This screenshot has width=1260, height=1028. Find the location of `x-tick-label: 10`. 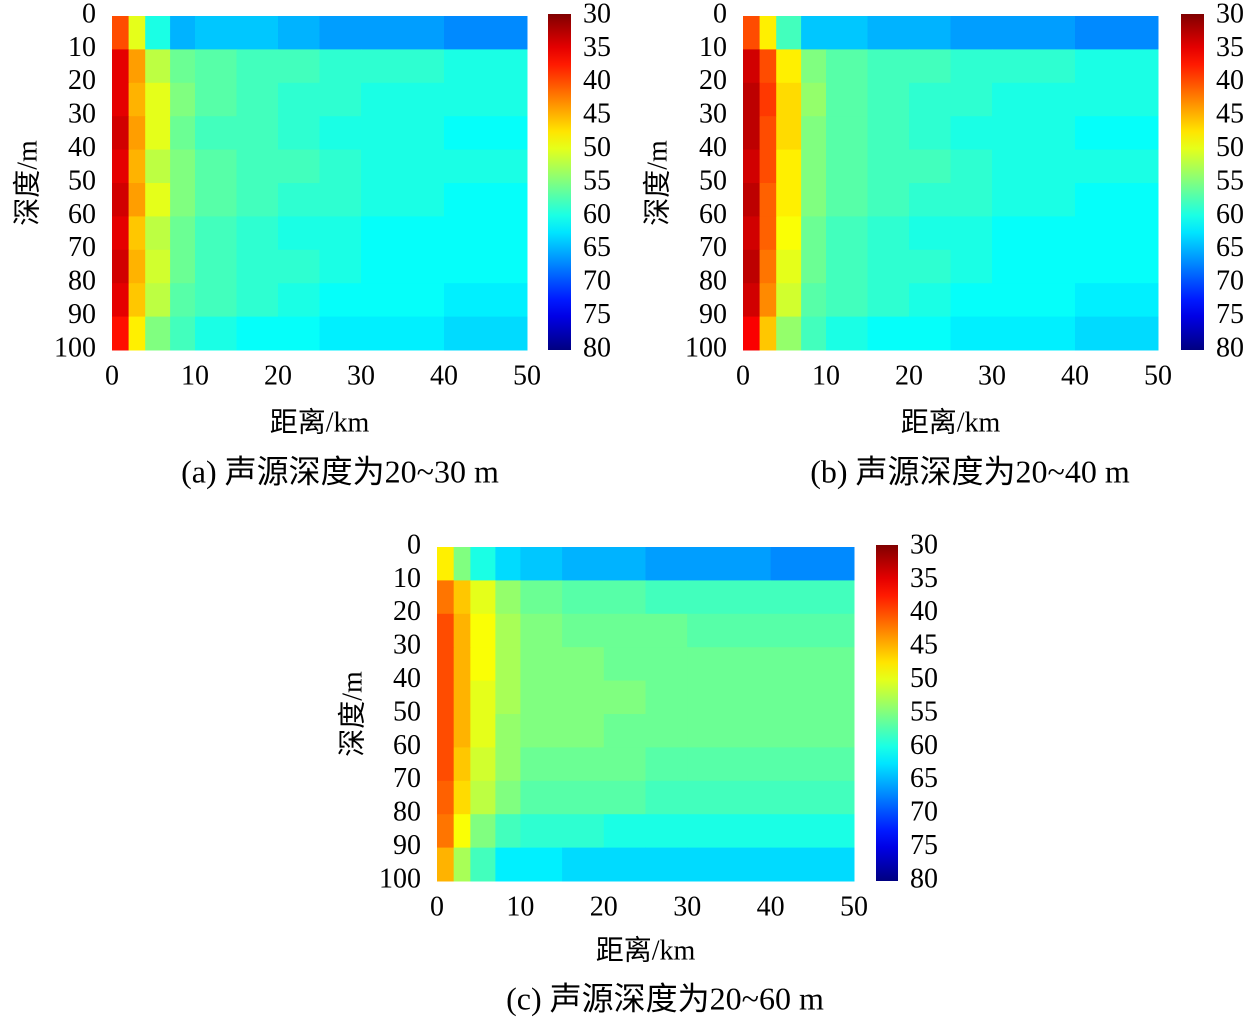

x-tick-label: 10 is located at coordinates (520, 906).